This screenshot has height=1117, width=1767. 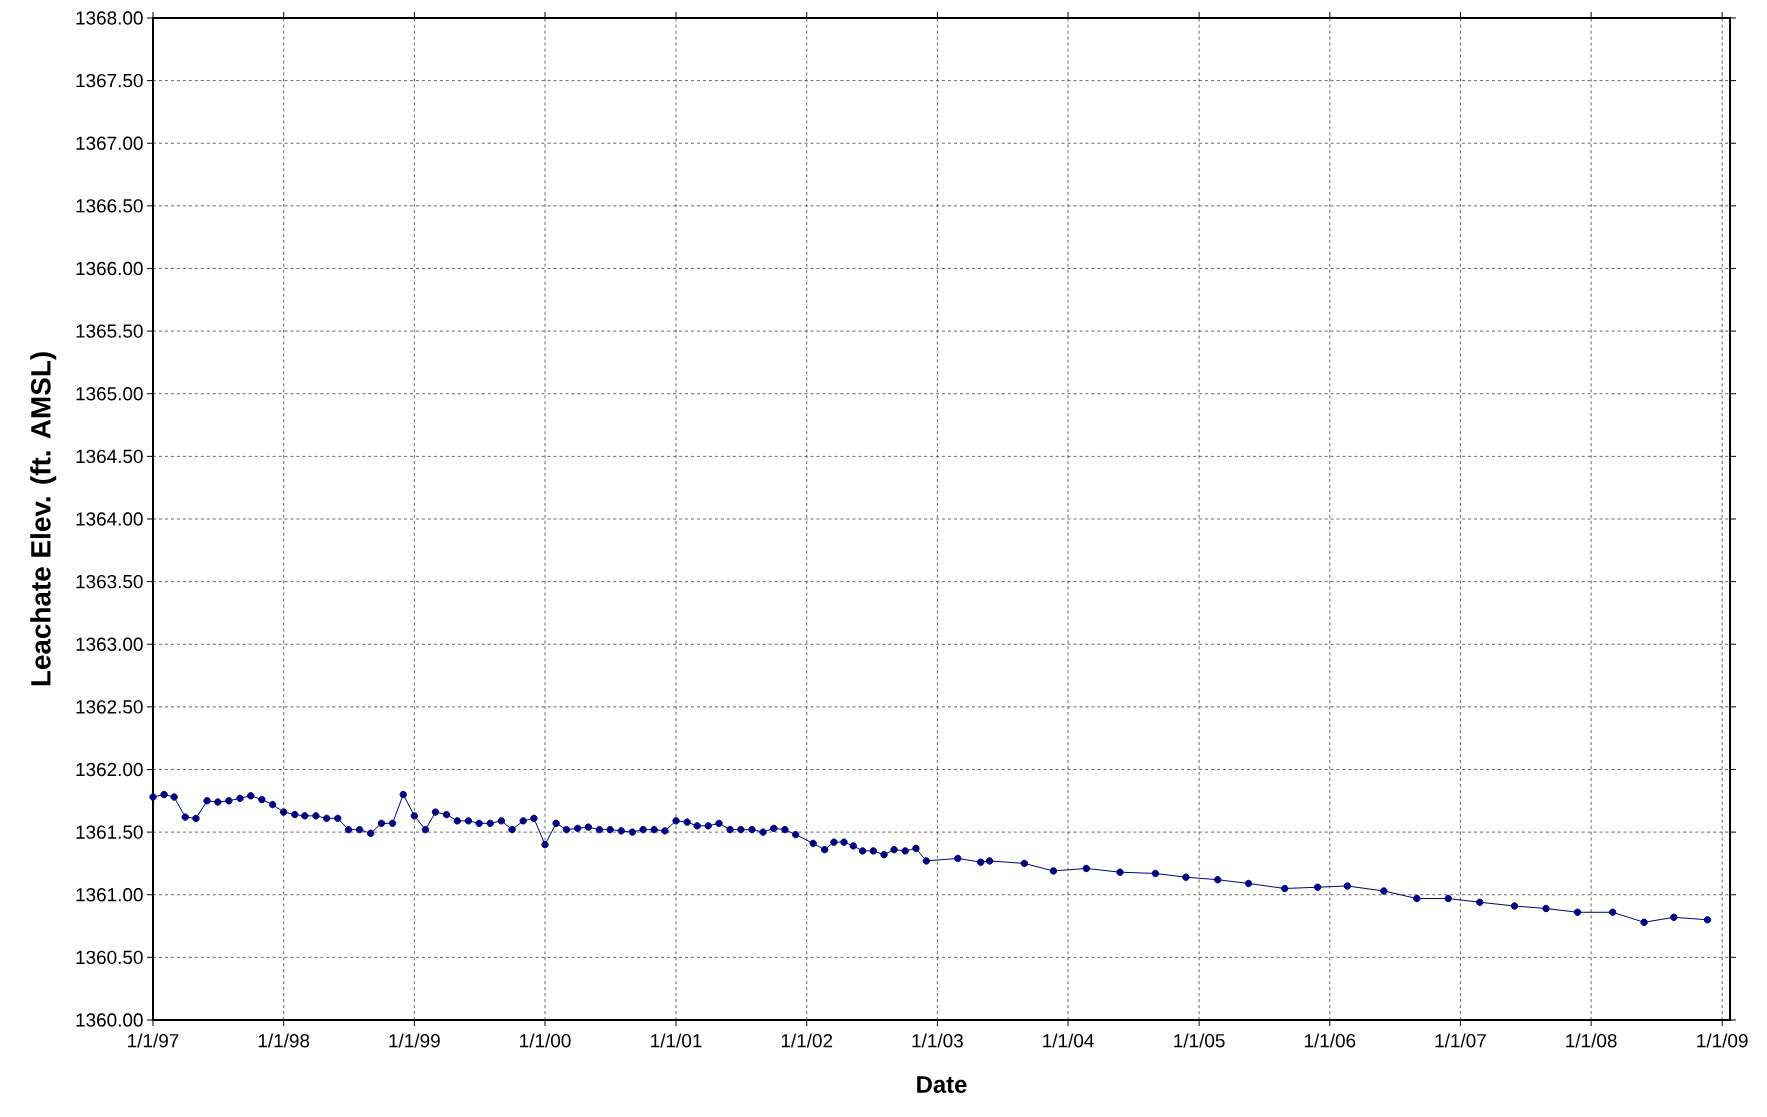 What do you see at coordinates (109, 707) in the screenshot?
I see `y-tick-label: 1362.50` at bounding box center [109, 707].